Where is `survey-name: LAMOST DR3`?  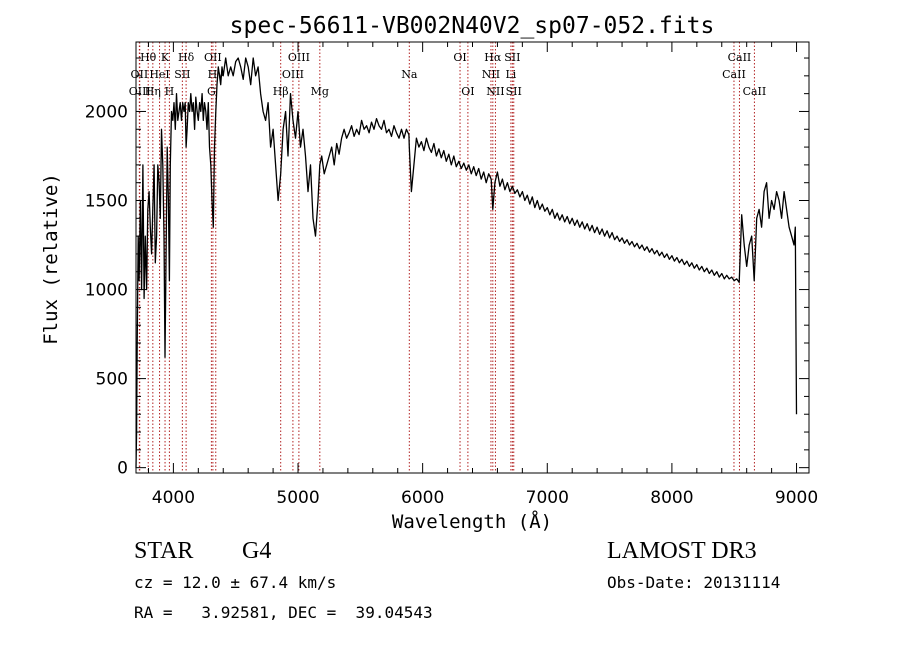
survey-name: LAMOST DR3 is located at coordinates (682, 551).